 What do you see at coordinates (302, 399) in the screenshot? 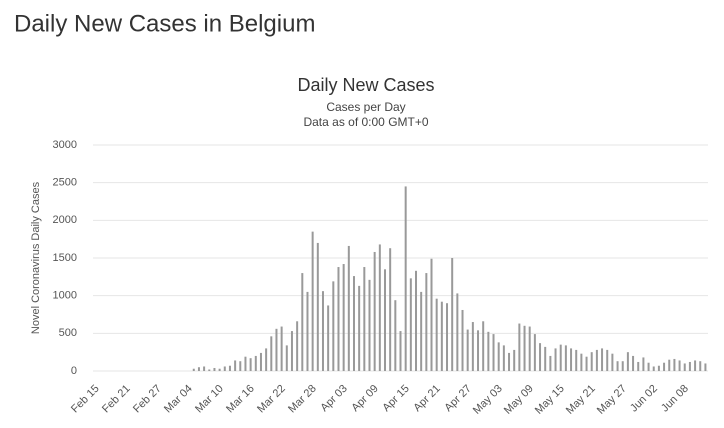
I see `x-tick-label: Mar 28` at bounding box center [302, 399].